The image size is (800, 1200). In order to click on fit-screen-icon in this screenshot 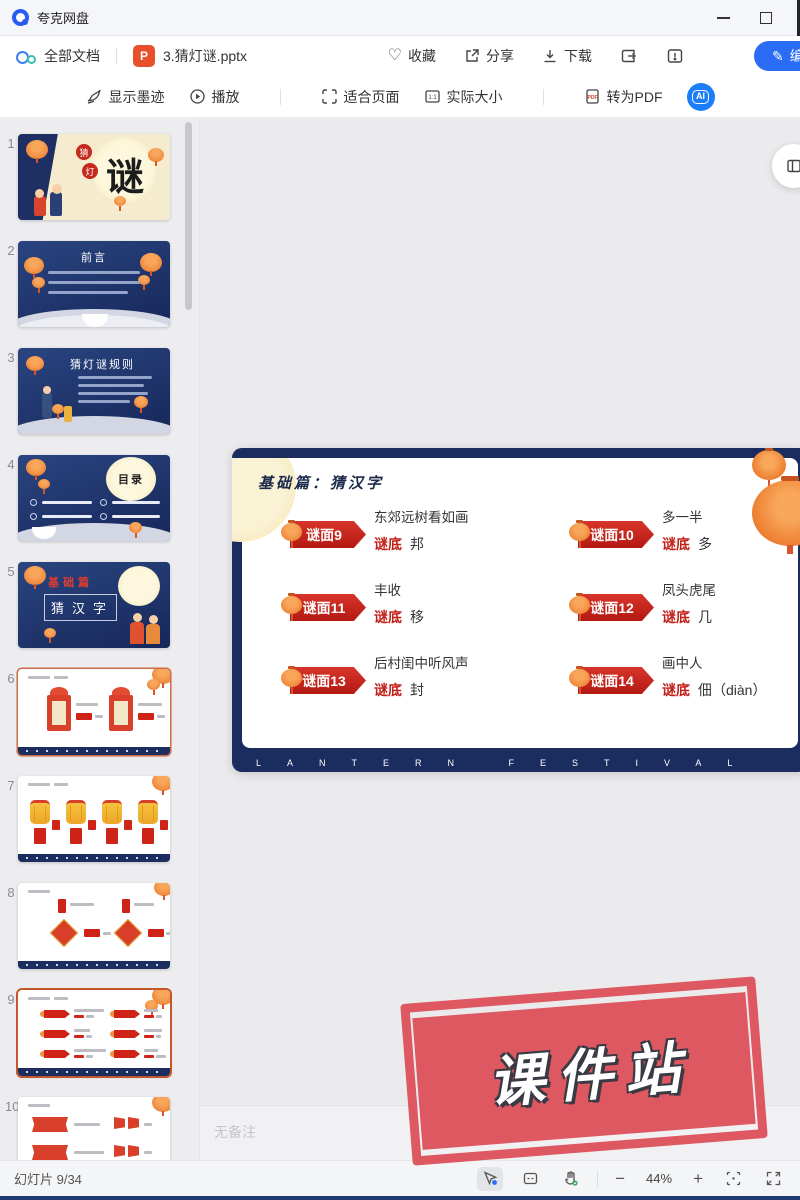, I will do `click(733, 1178)`.